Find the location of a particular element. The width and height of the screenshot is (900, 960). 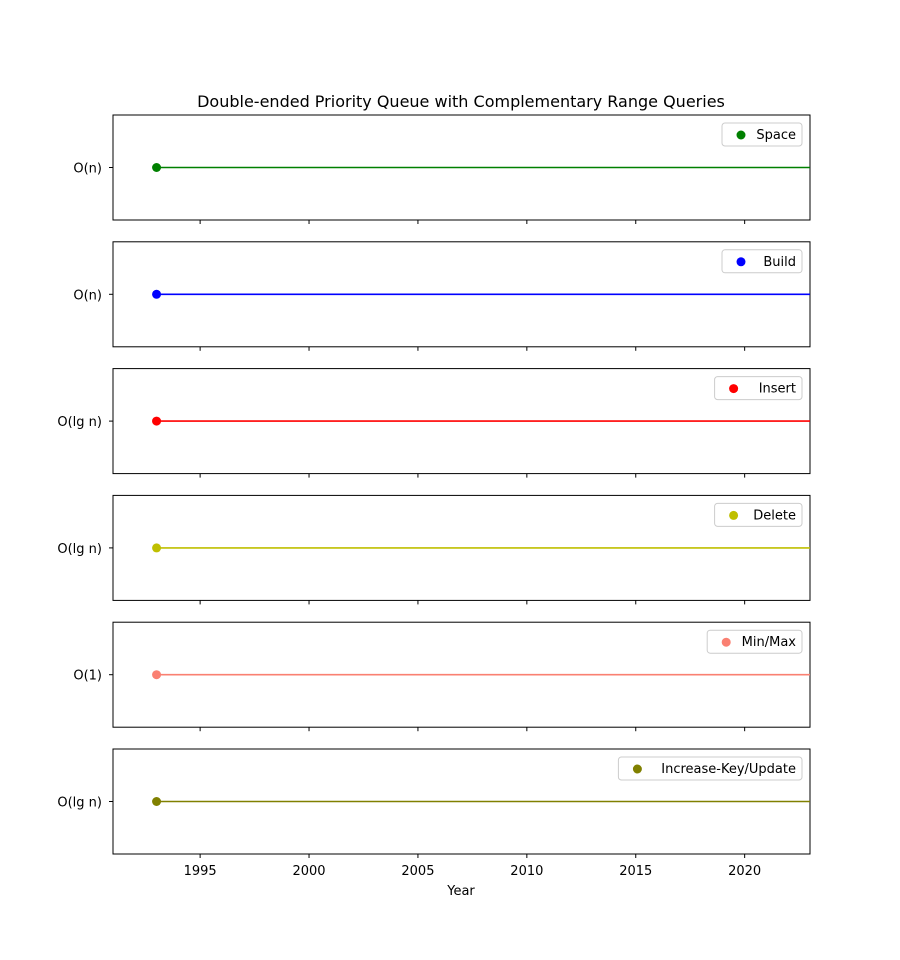

x-tick-label: 2015 is located at coordinates (635, 871).